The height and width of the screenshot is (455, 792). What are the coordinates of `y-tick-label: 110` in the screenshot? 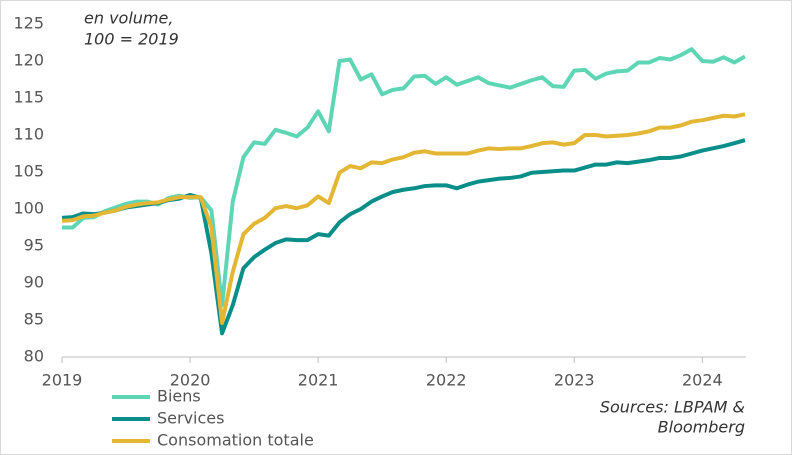 It's located at (28, 134).